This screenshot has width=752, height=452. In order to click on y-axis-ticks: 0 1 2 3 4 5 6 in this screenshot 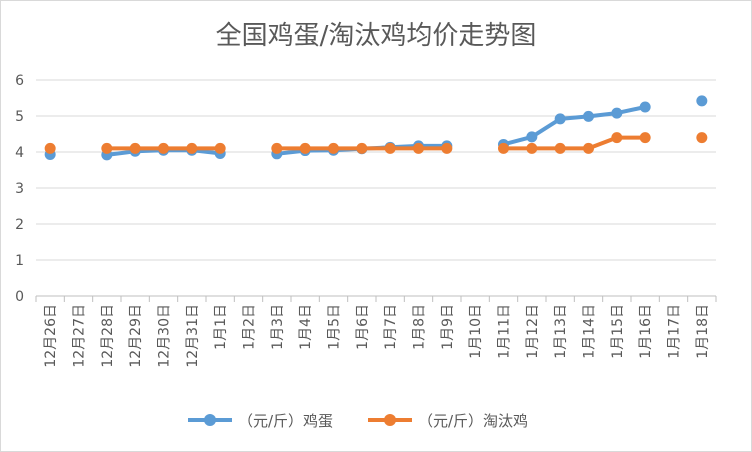, I will do `click(19, 189)`.